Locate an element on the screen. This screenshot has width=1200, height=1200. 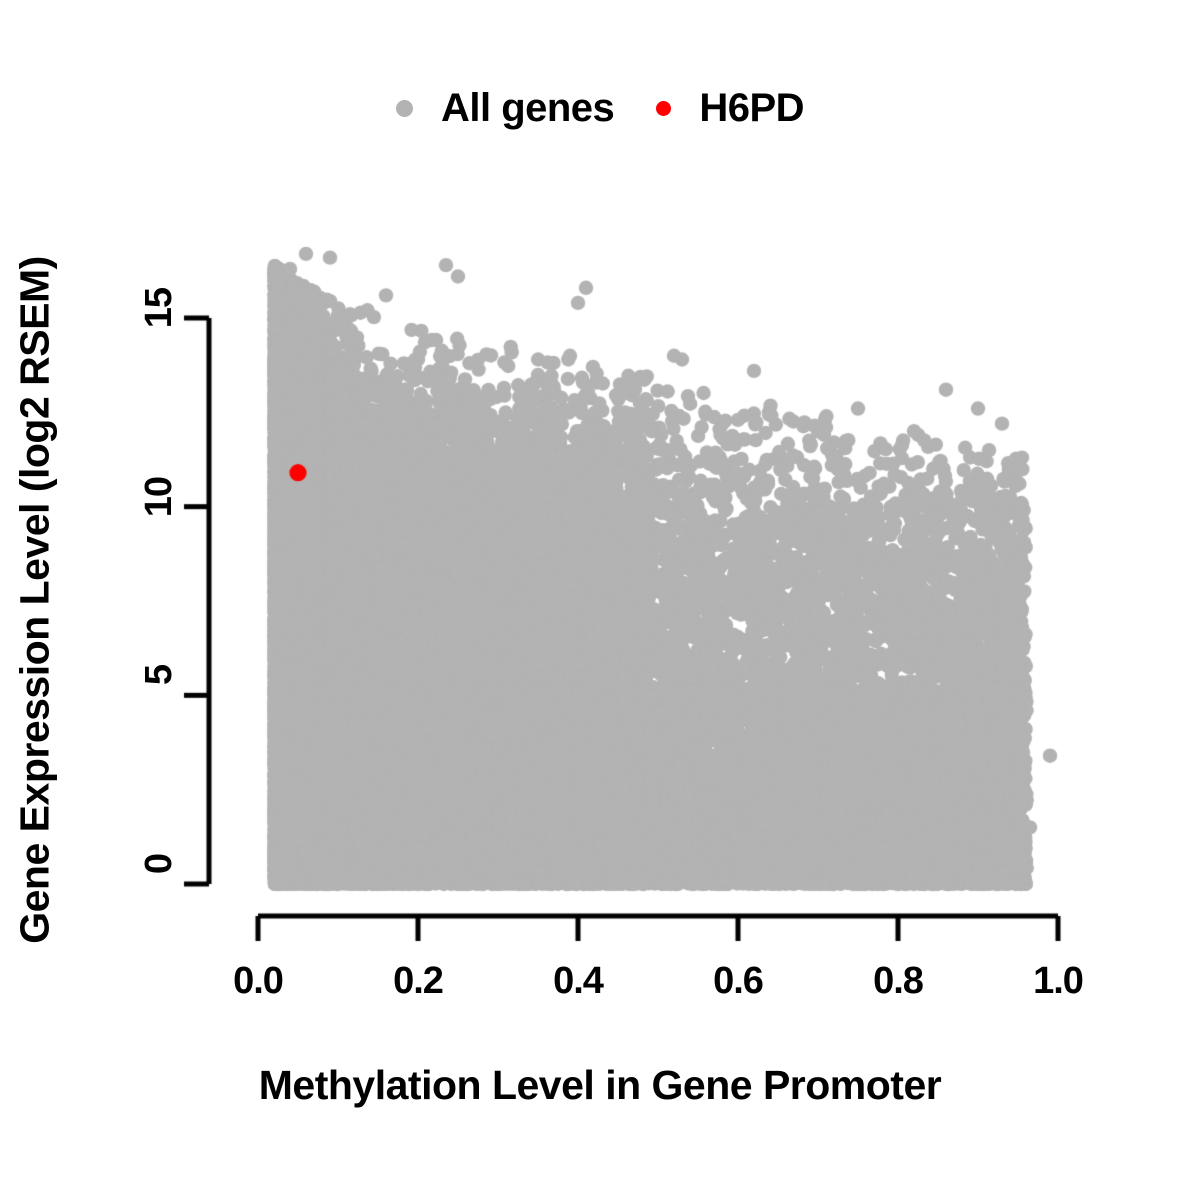
y-tick-label: 5 is located at coordinates (159, 675).